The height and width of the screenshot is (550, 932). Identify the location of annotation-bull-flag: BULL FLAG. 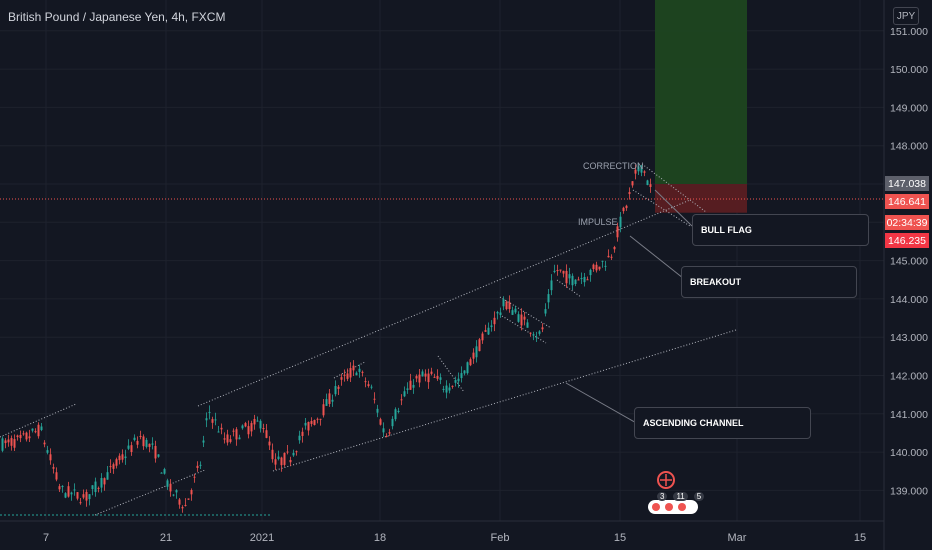
(780, 230).